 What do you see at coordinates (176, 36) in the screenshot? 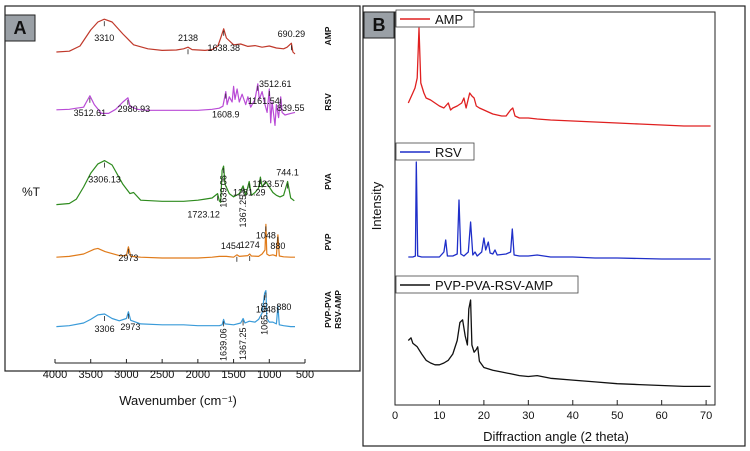
I see `panel-a-series-amp` at bounding box center [176, 36].